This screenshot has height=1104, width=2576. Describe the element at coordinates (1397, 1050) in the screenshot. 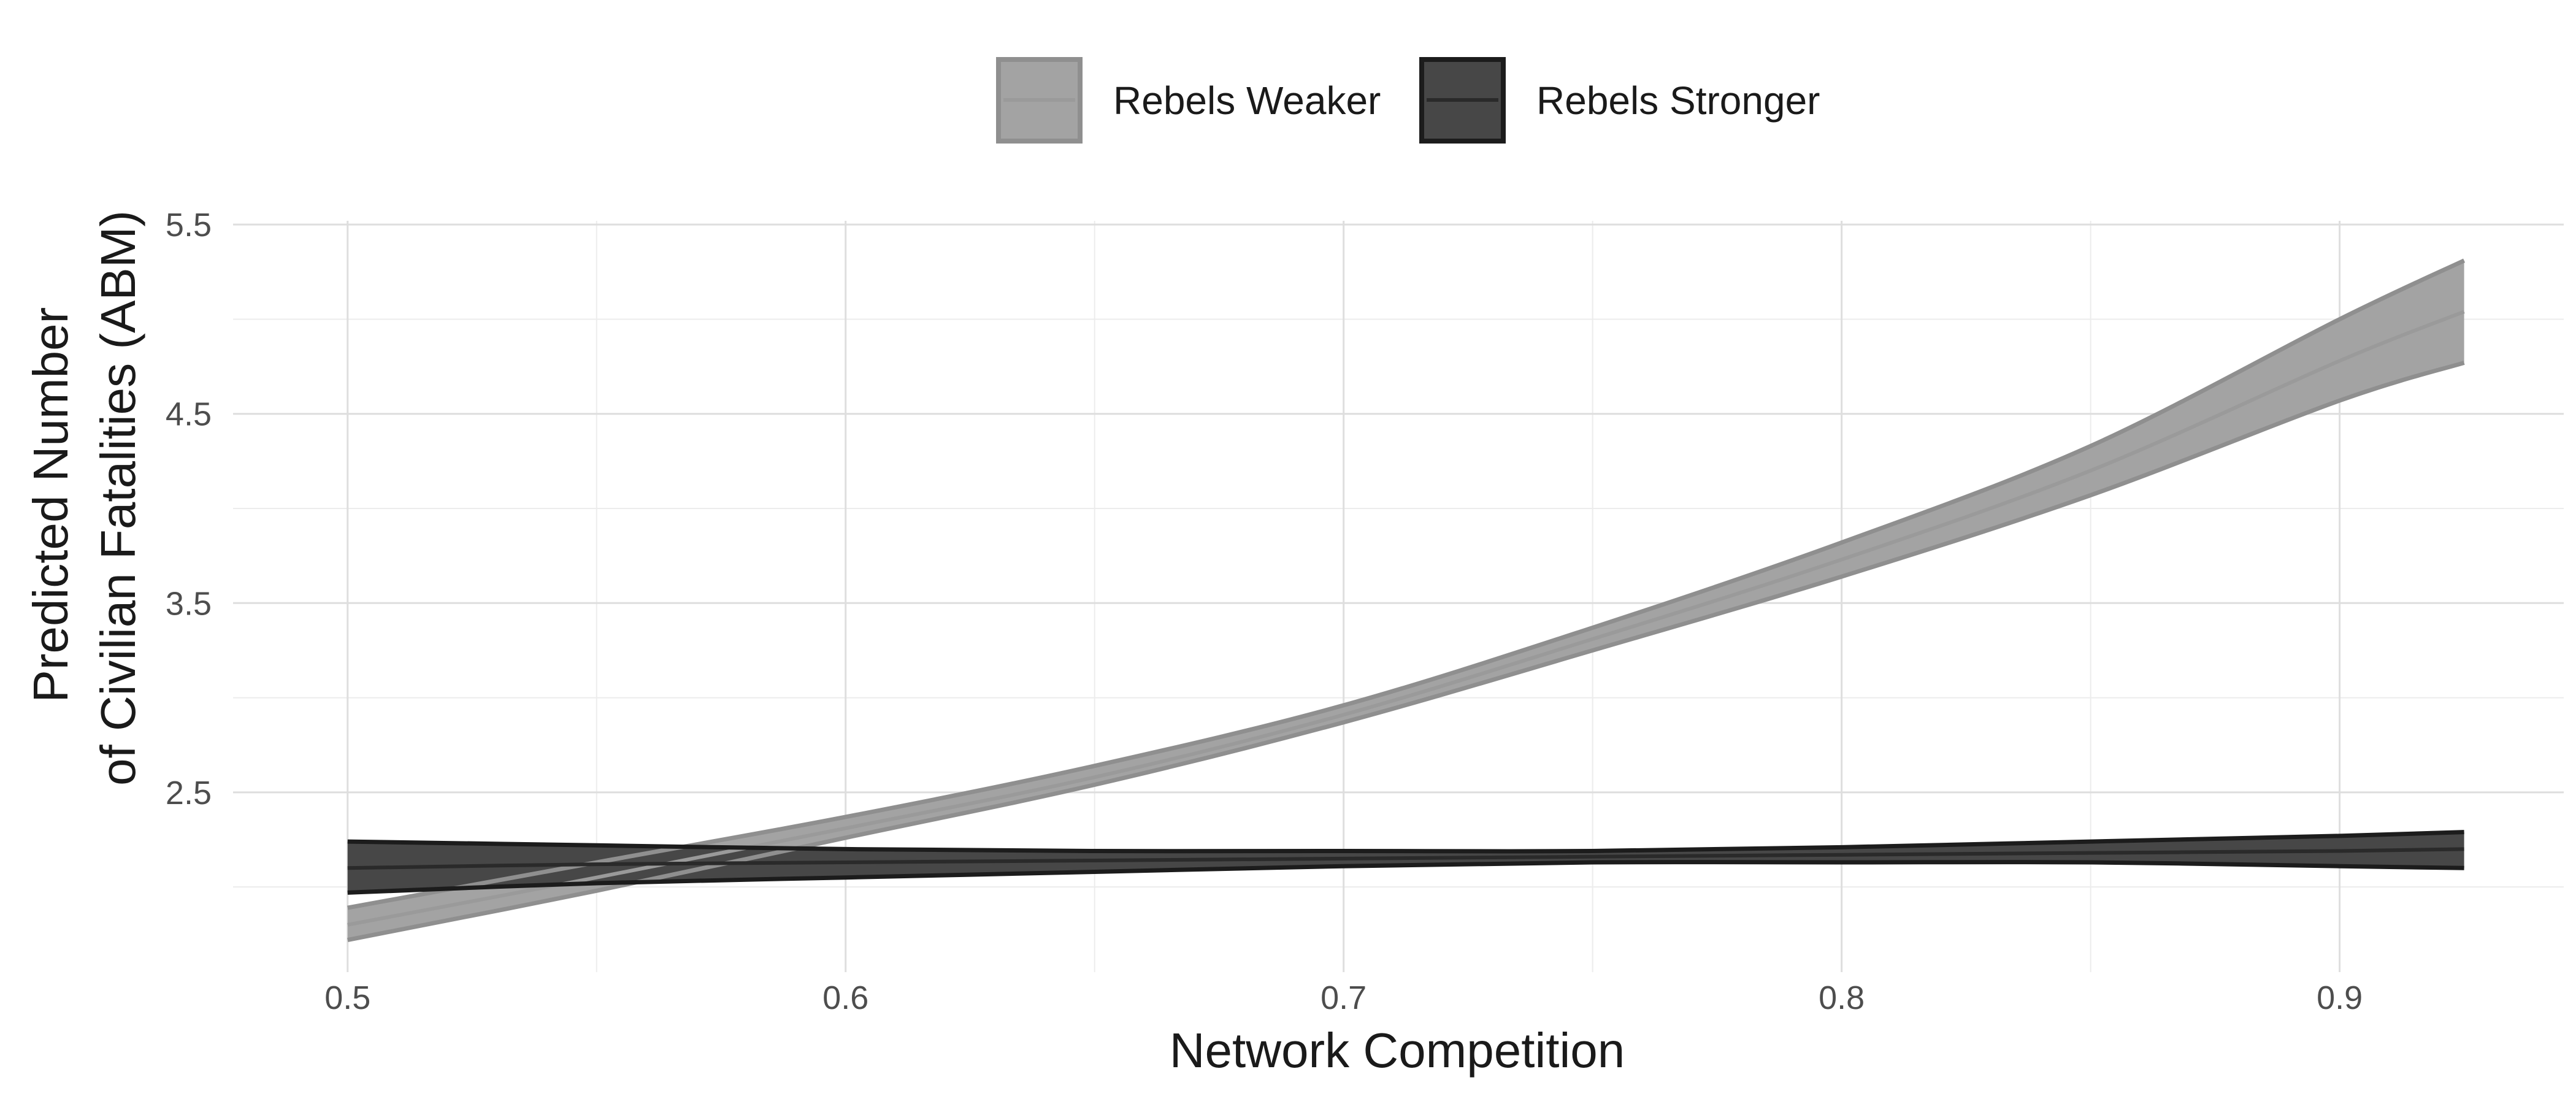

I see `x-axis-title: Network Competition` at that location.